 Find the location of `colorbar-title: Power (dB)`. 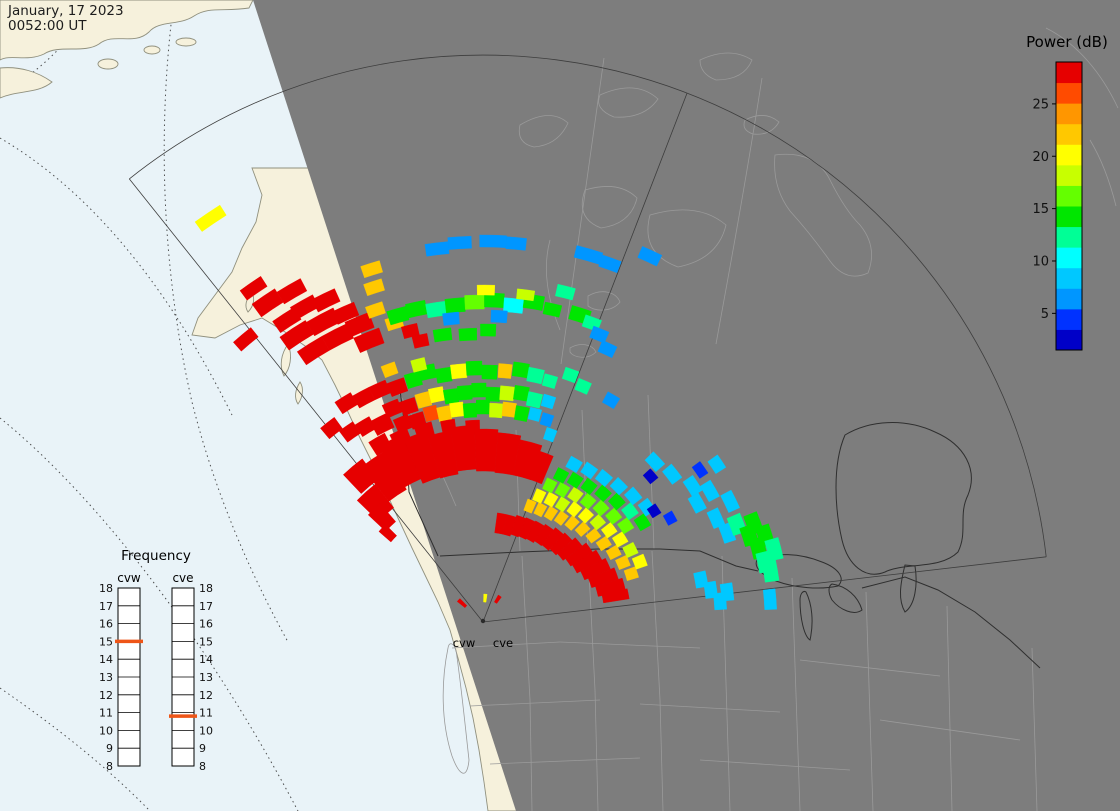

colorbar-title: Power (dB) is located at coordinates (1067, 42).